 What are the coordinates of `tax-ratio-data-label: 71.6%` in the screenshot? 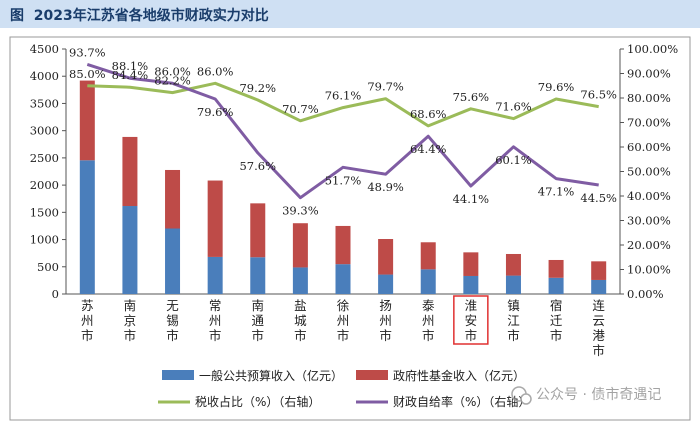 It's located at (513, 107).